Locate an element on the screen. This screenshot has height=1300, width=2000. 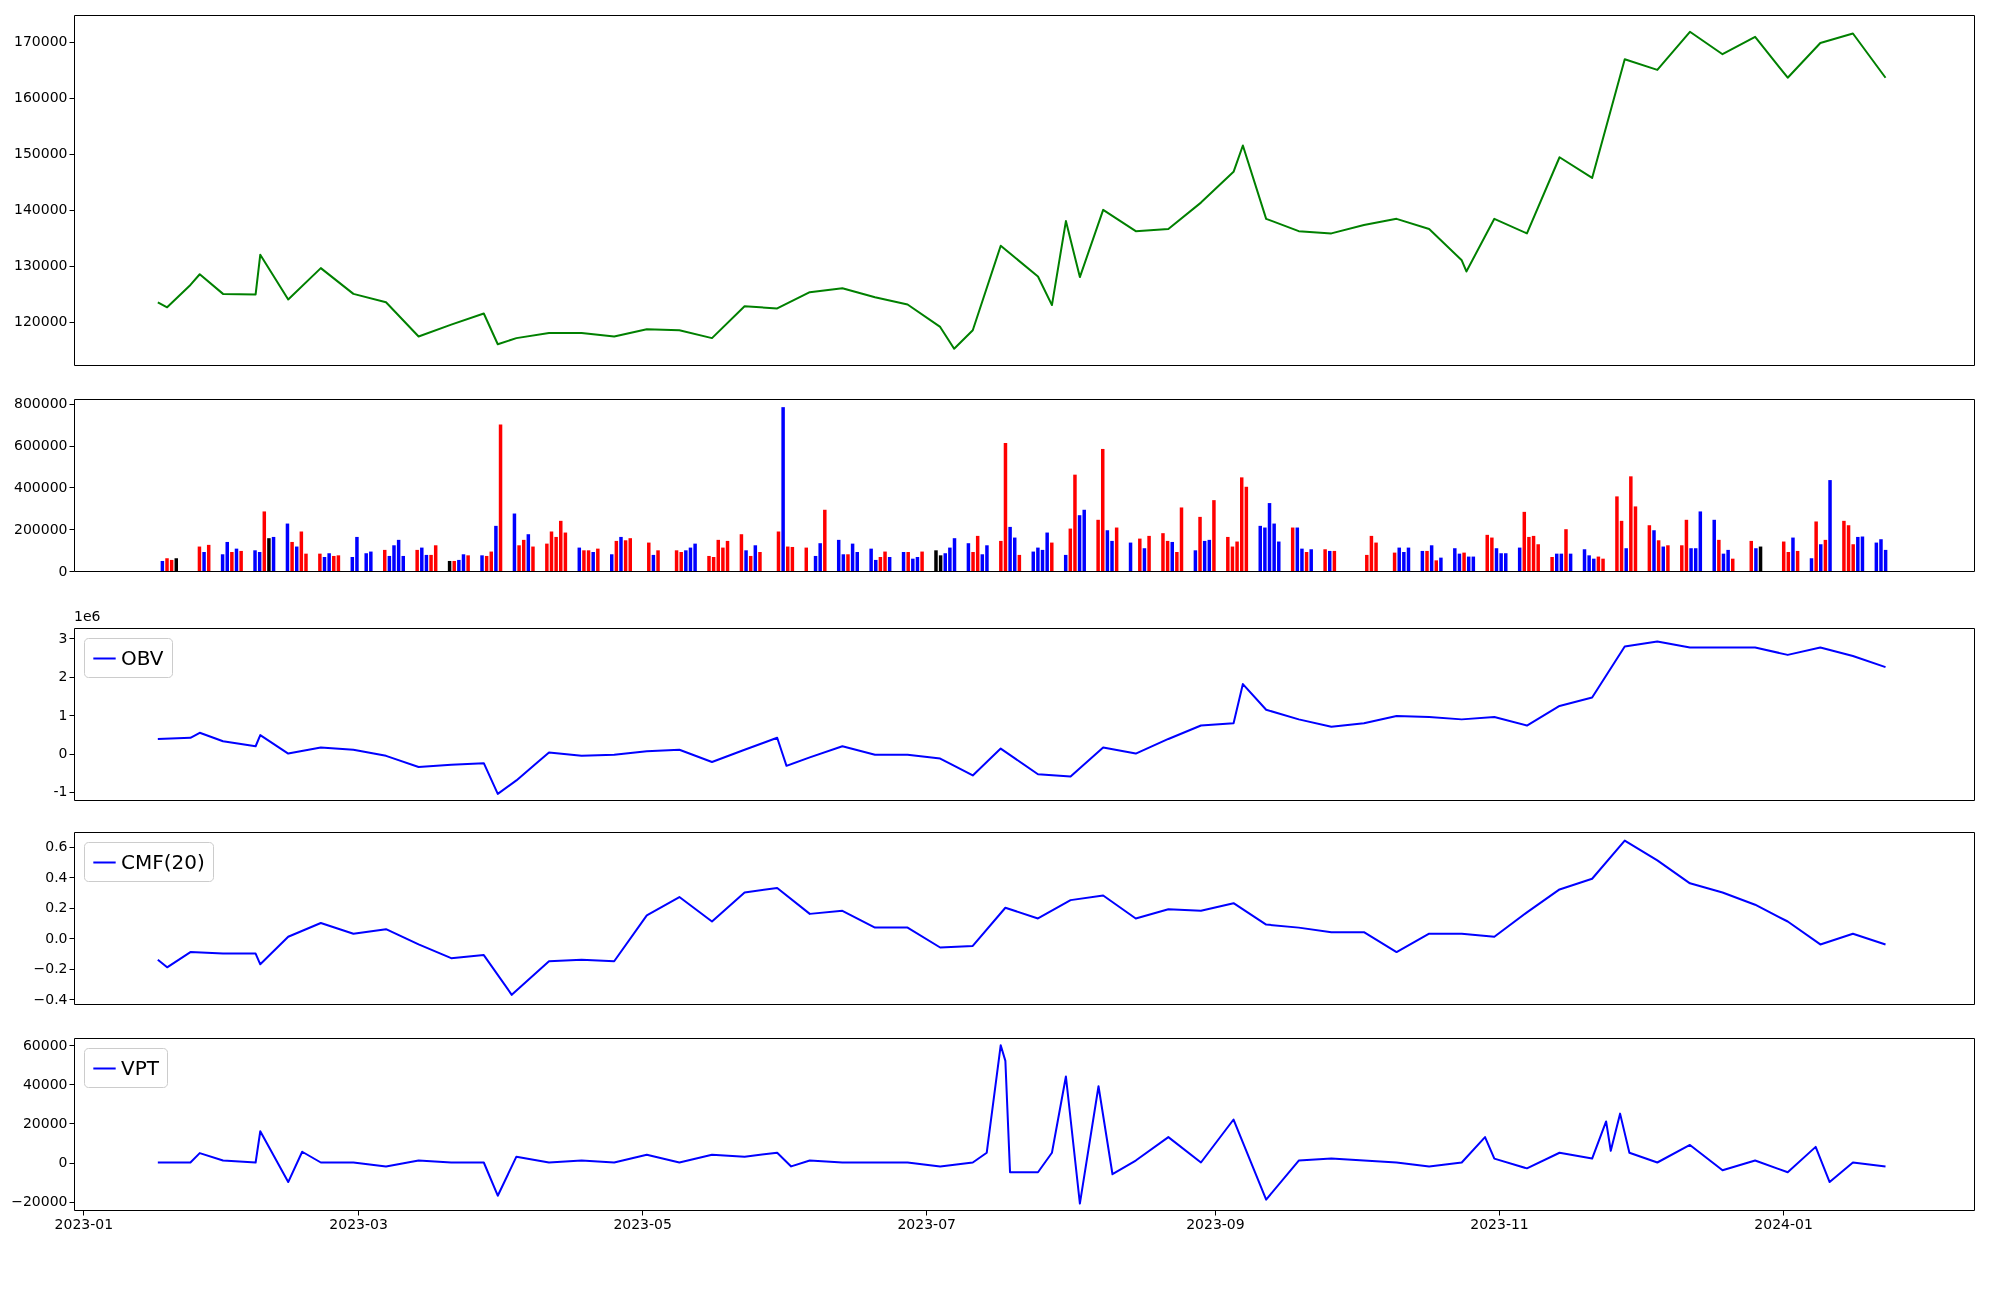
y-tick-label: 60000 is located at coordinates (45, 1044).